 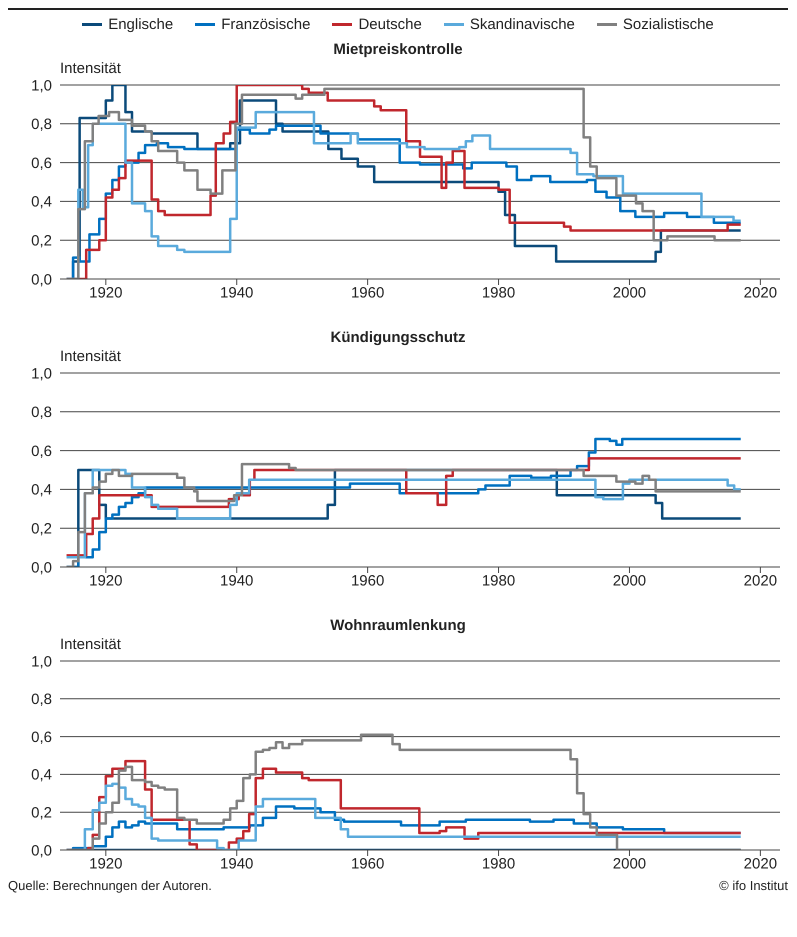 I want to click on chart-title: Wohnraumlenkung, so click(x=398, y=625).